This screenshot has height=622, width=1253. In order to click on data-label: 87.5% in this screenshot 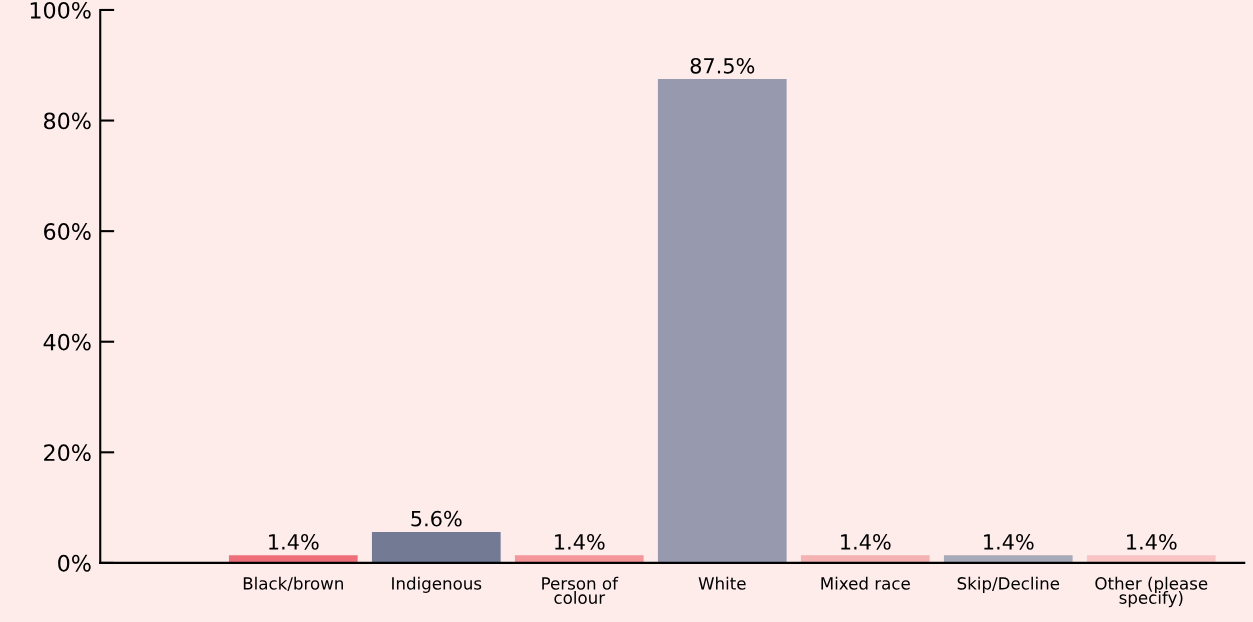, I will do `click(722, 65)`.